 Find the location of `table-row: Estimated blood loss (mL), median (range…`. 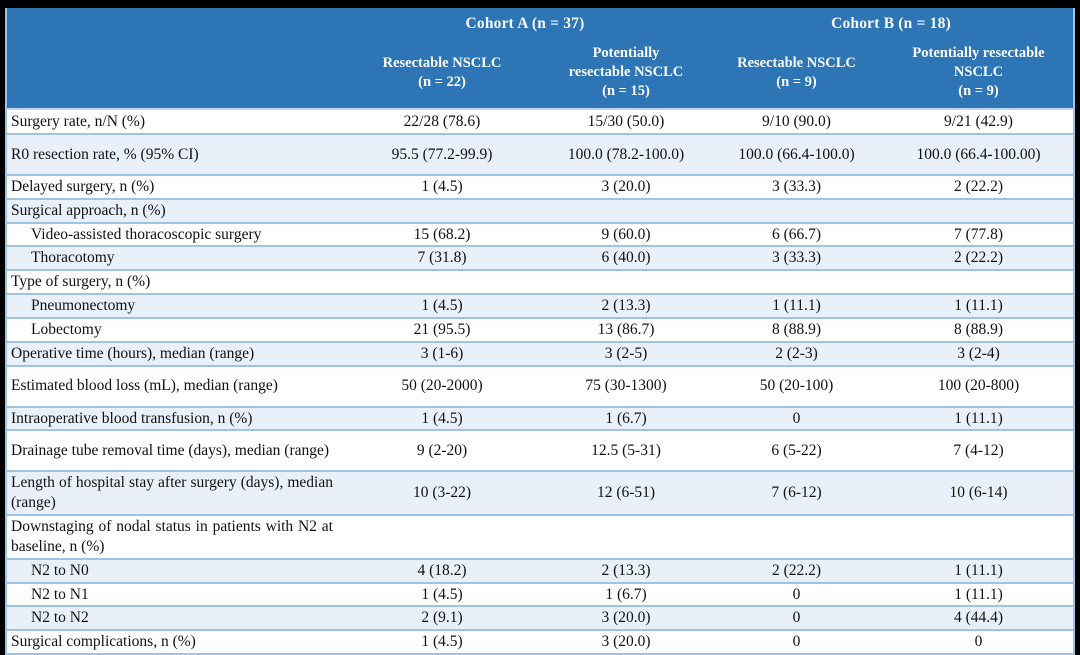

table-row: Estimated blood loss (mL), median (range… is located at coordinates (540, 385).